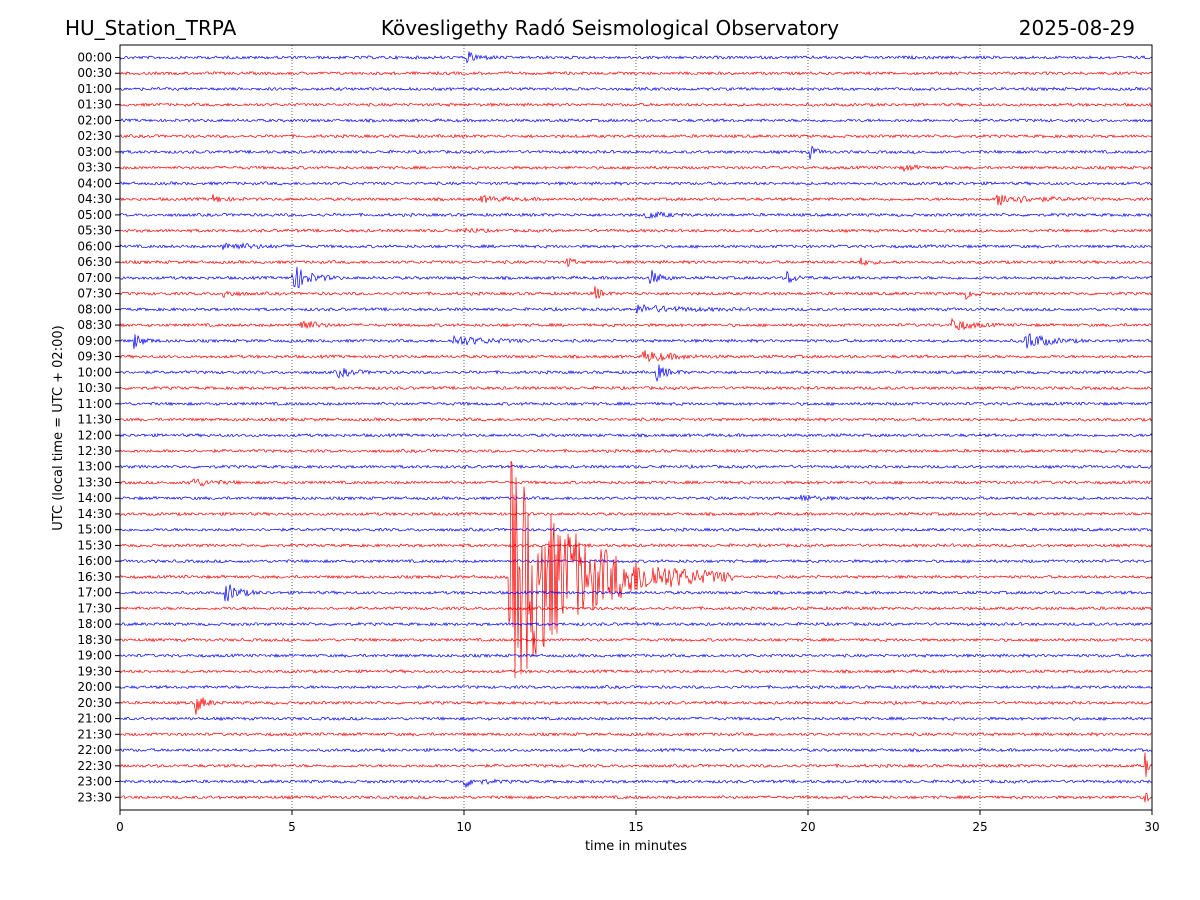 The width and height of the screenshot is (1200, 900). What do you see at coordinates (94, 498) in the screenshot?
I see `row-label-1400: 14:00` at bounding box center [94, 498].